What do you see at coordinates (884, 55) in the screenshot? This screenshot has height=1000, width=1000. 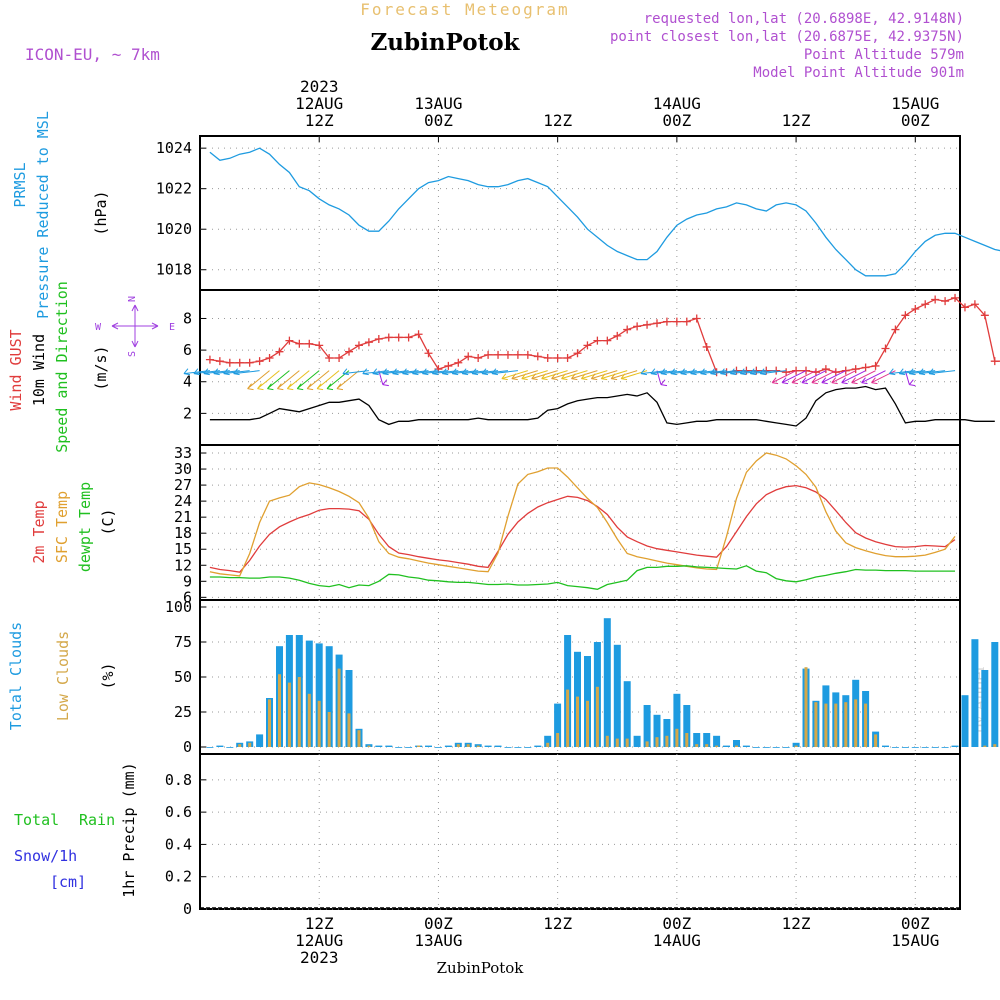 I see `point-altitude: Point Altitude 579m` at bounding box center [884, 55].